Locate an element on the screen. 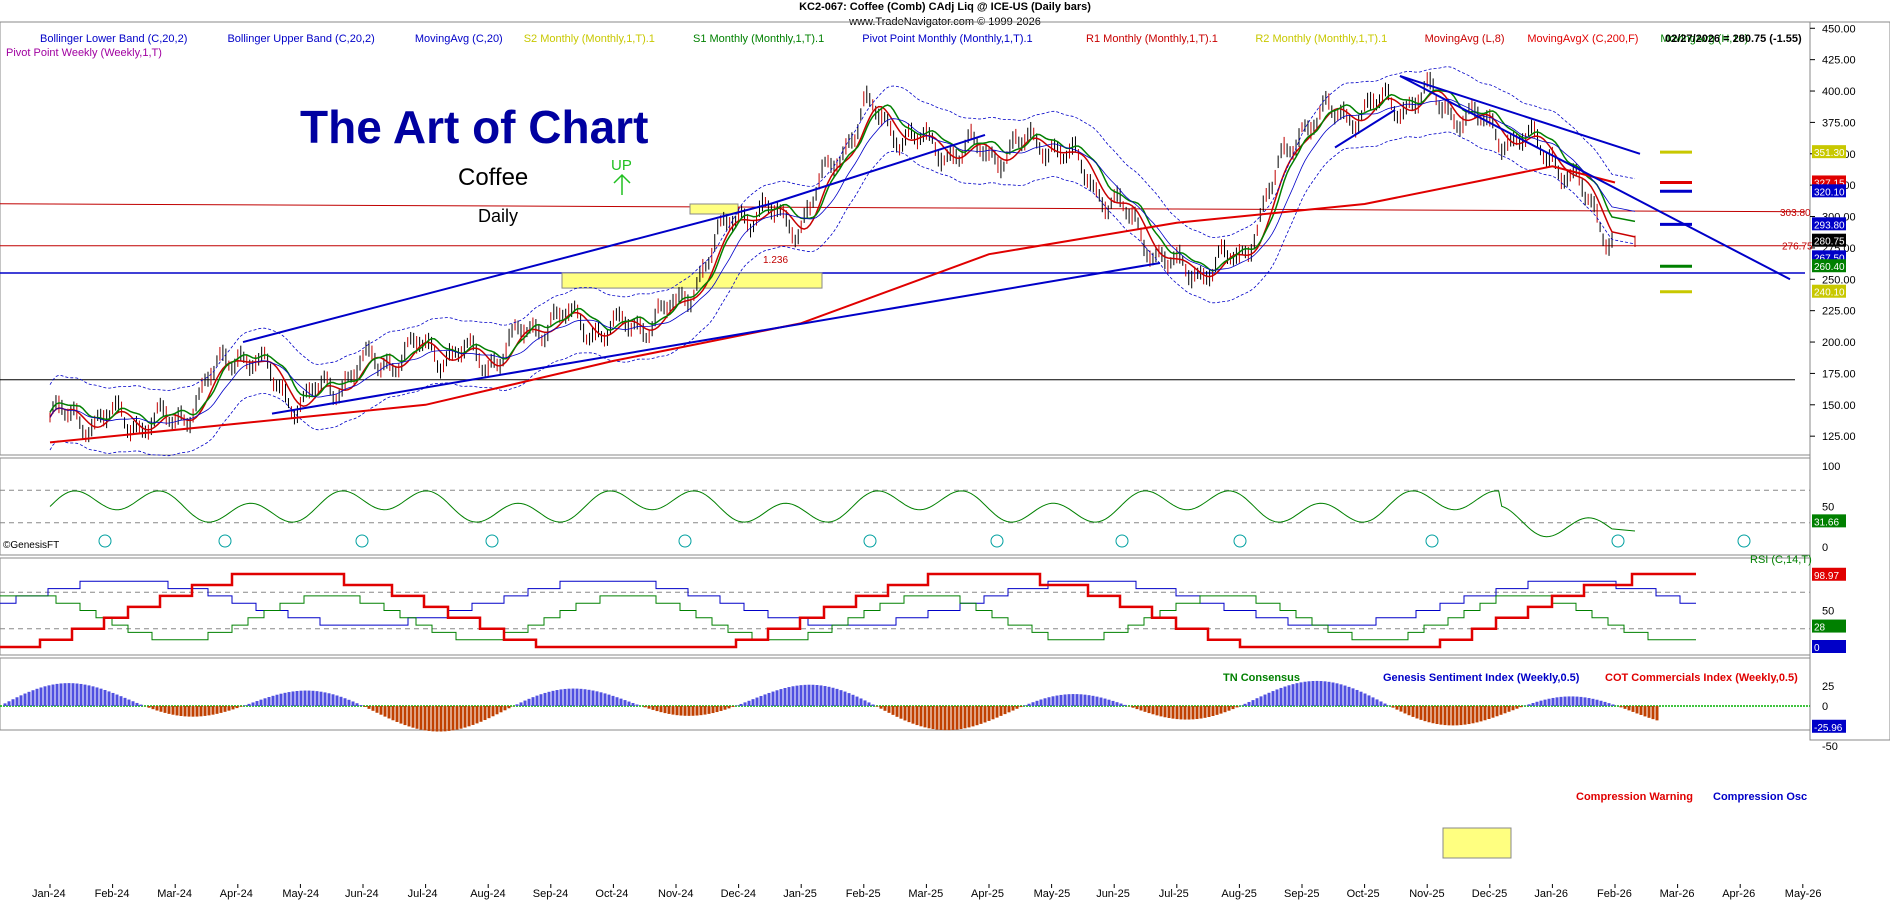 The height and width of the screenshot is (903, 1890). cot-commercials-line is located at coordinates (848, 610).